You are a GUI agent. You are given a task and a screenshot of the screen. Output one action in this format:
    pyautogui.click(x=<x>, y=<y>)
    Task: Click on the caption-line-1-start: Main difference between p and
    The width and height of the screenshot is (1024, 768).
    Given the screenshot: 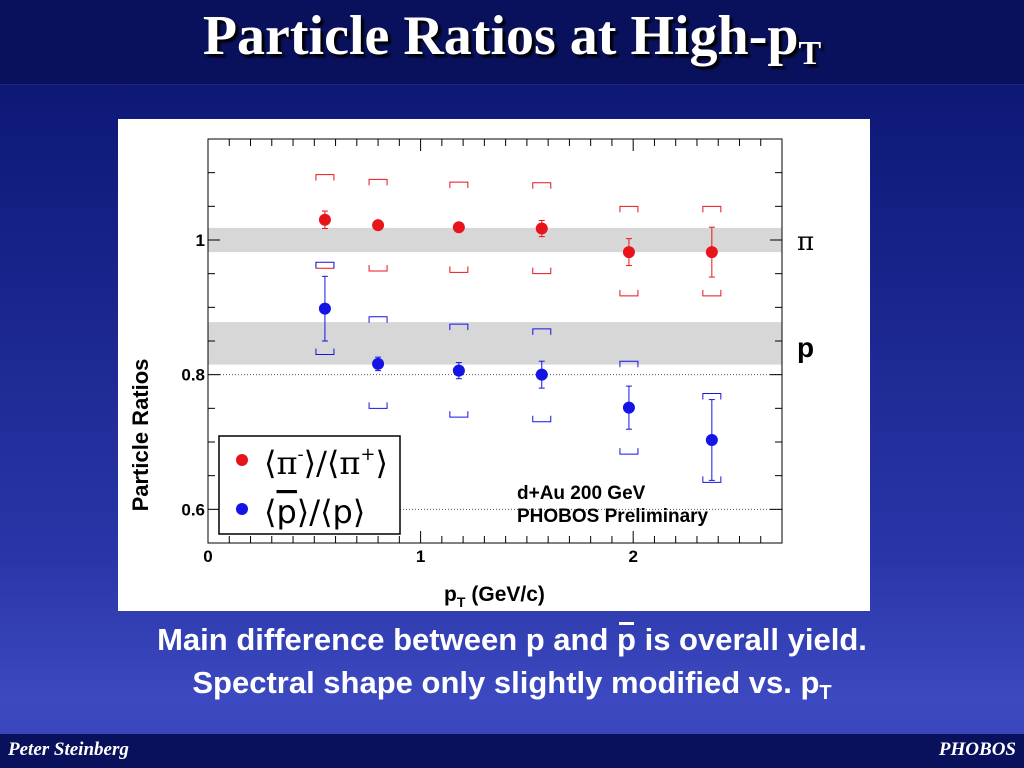 What is the action you would take?
    pyautogui.click(x=387, y=639)
    